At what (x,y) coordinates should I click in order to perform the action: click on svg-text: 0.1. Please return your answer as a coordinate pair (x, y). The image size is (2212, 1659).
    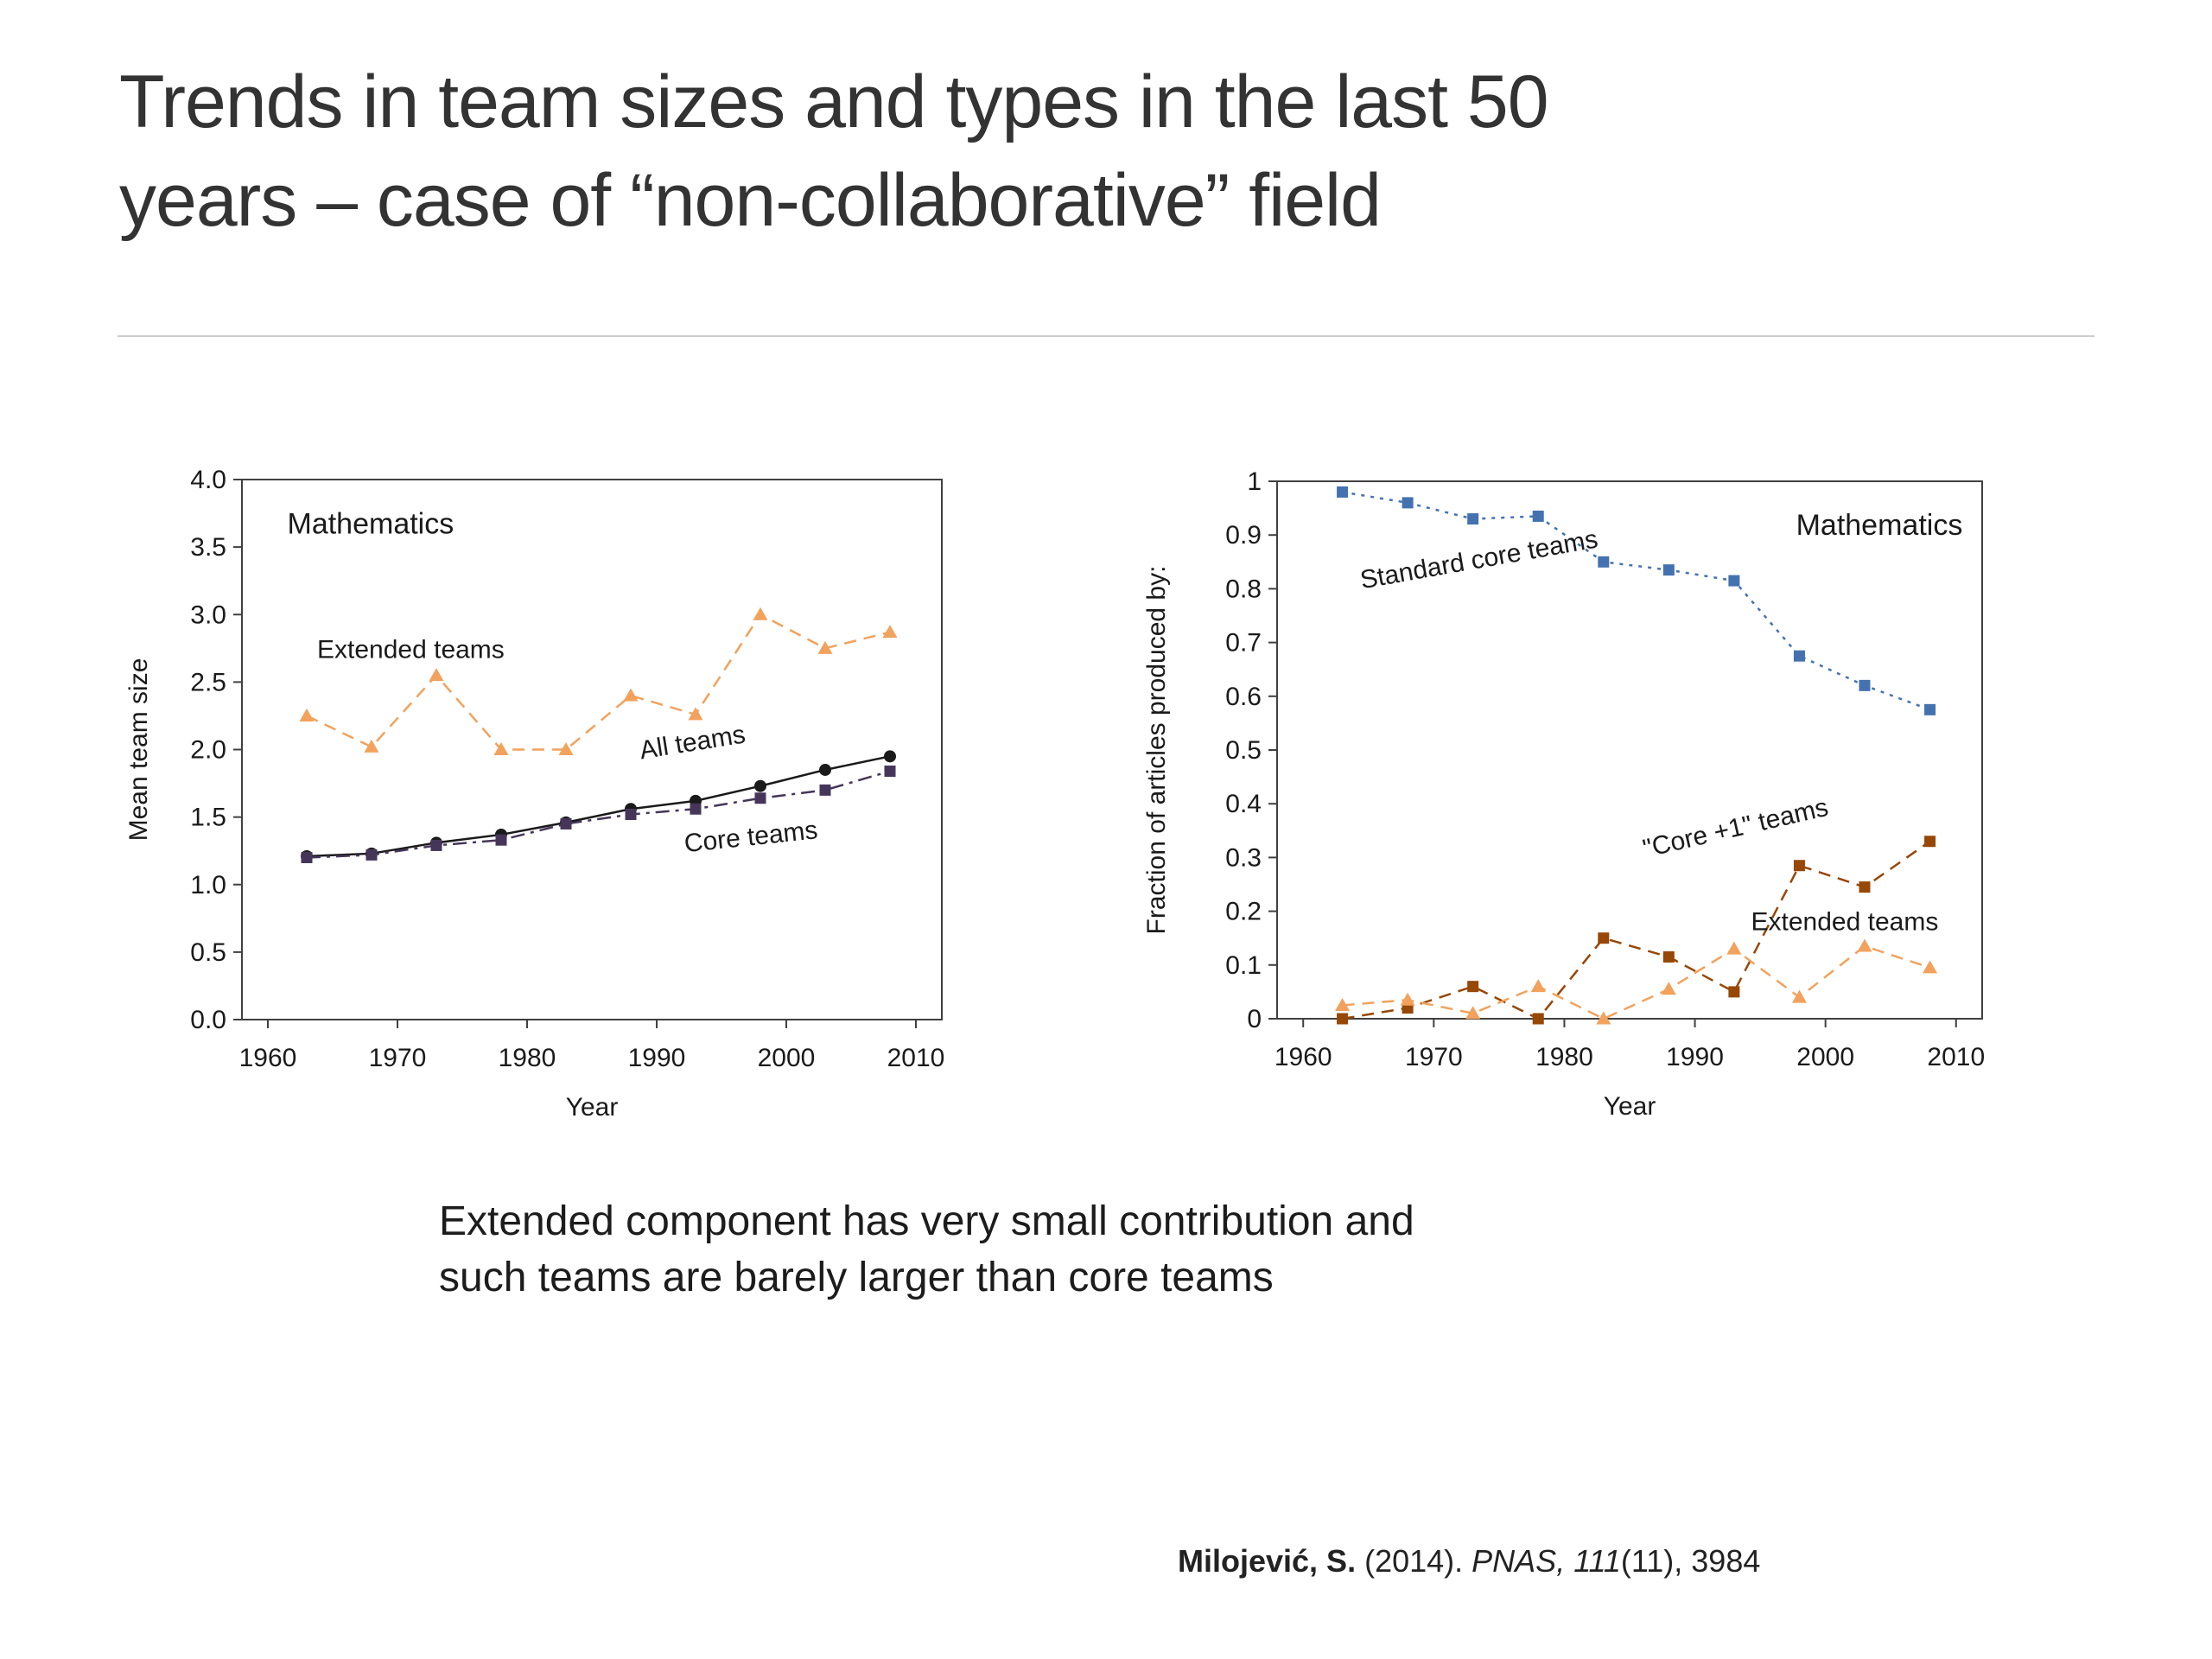
    Looking at the image, I should click on (1243, 965).